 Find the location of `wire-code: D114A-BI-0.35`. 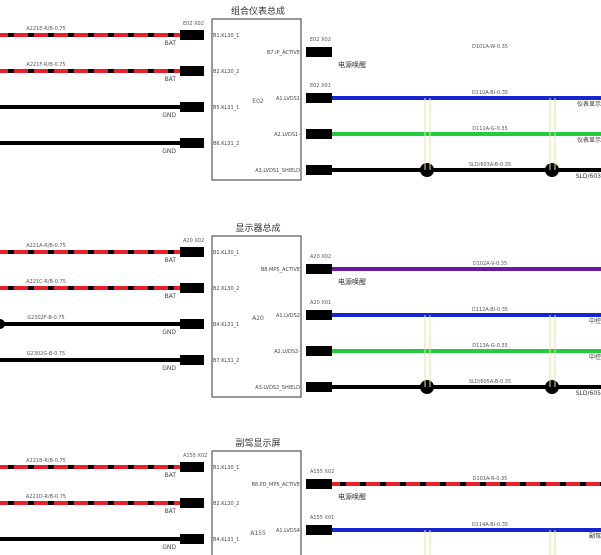

wire-code: D114A-BI-0.35 is located at coordinates (490, 525).